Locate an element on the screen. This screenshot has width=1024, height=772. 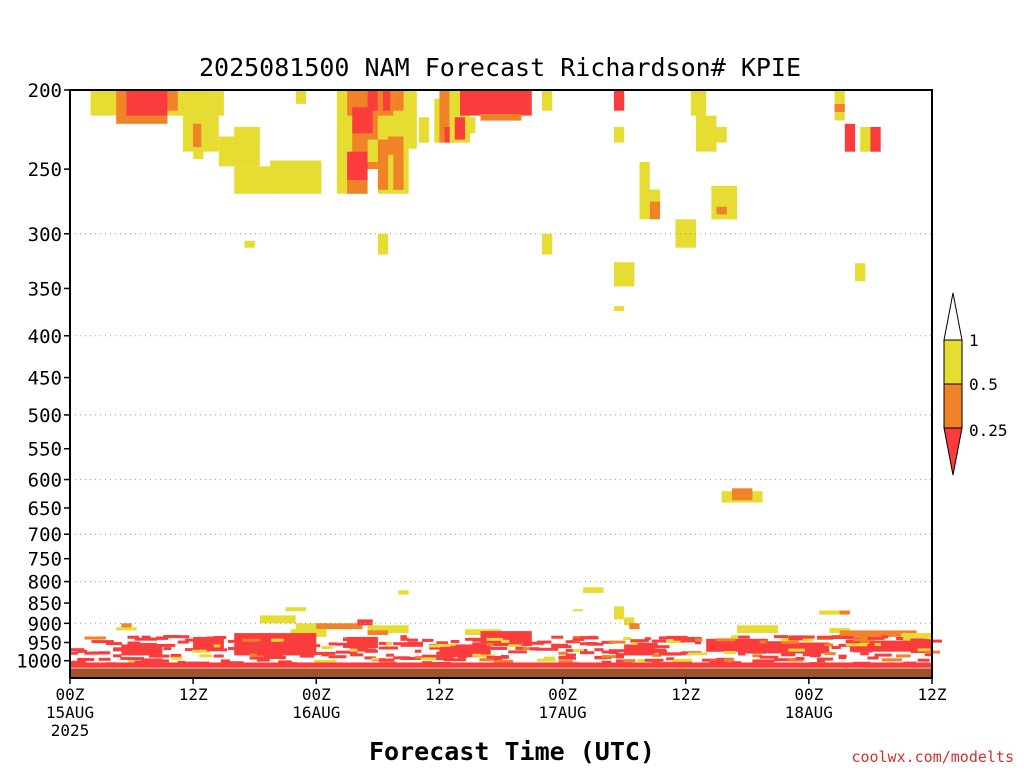
y-tick-label: 700 is located at coordinates (45, 535).